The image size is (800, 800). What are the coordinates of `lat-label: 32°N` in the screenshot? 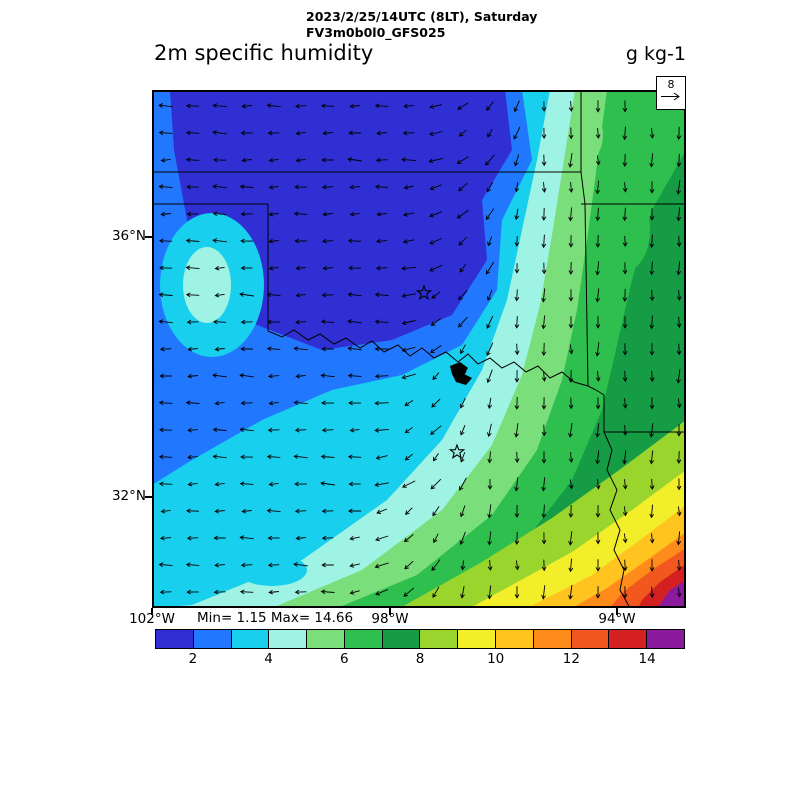 It's located at (128, 496).